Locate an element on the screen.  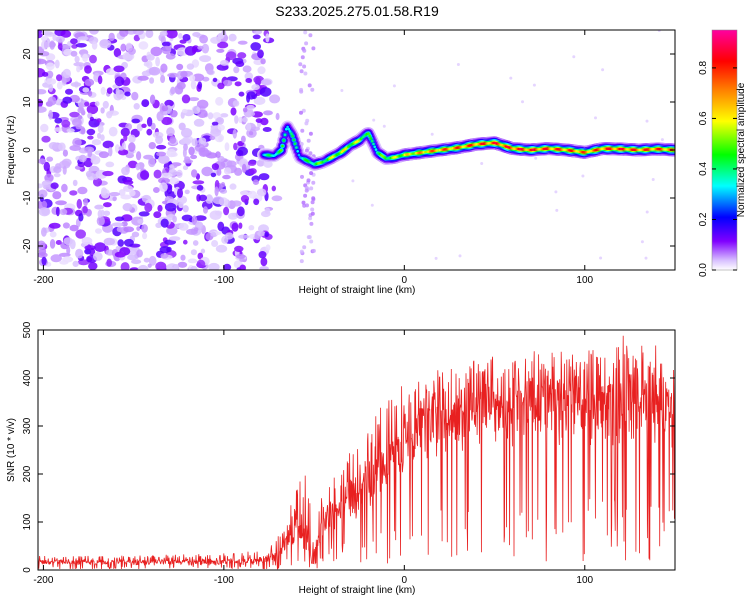
y-tick-label: 500 is located at coordinates (27, 329).